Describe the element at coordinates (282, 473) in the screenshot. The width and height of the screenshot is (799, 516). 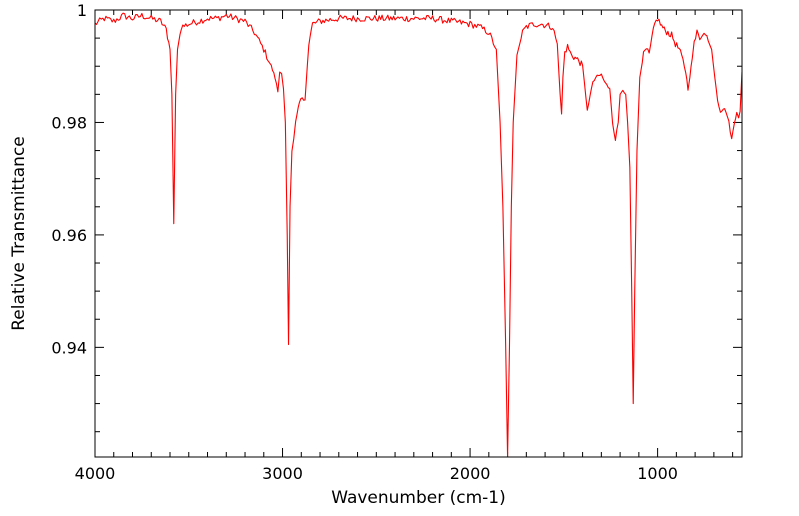
I see `x-tick-label: 3000` at that location.